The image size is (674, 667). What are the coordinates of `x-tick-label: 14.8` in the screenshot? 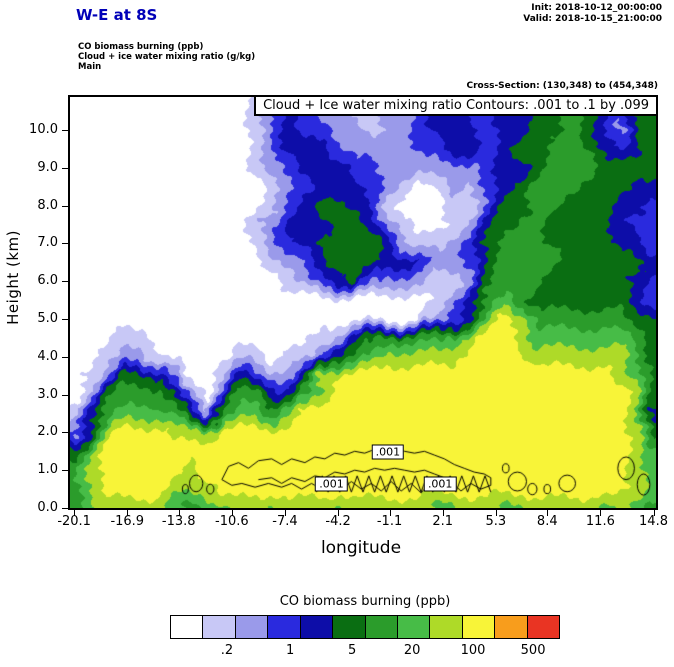 It's located at (653, 521).